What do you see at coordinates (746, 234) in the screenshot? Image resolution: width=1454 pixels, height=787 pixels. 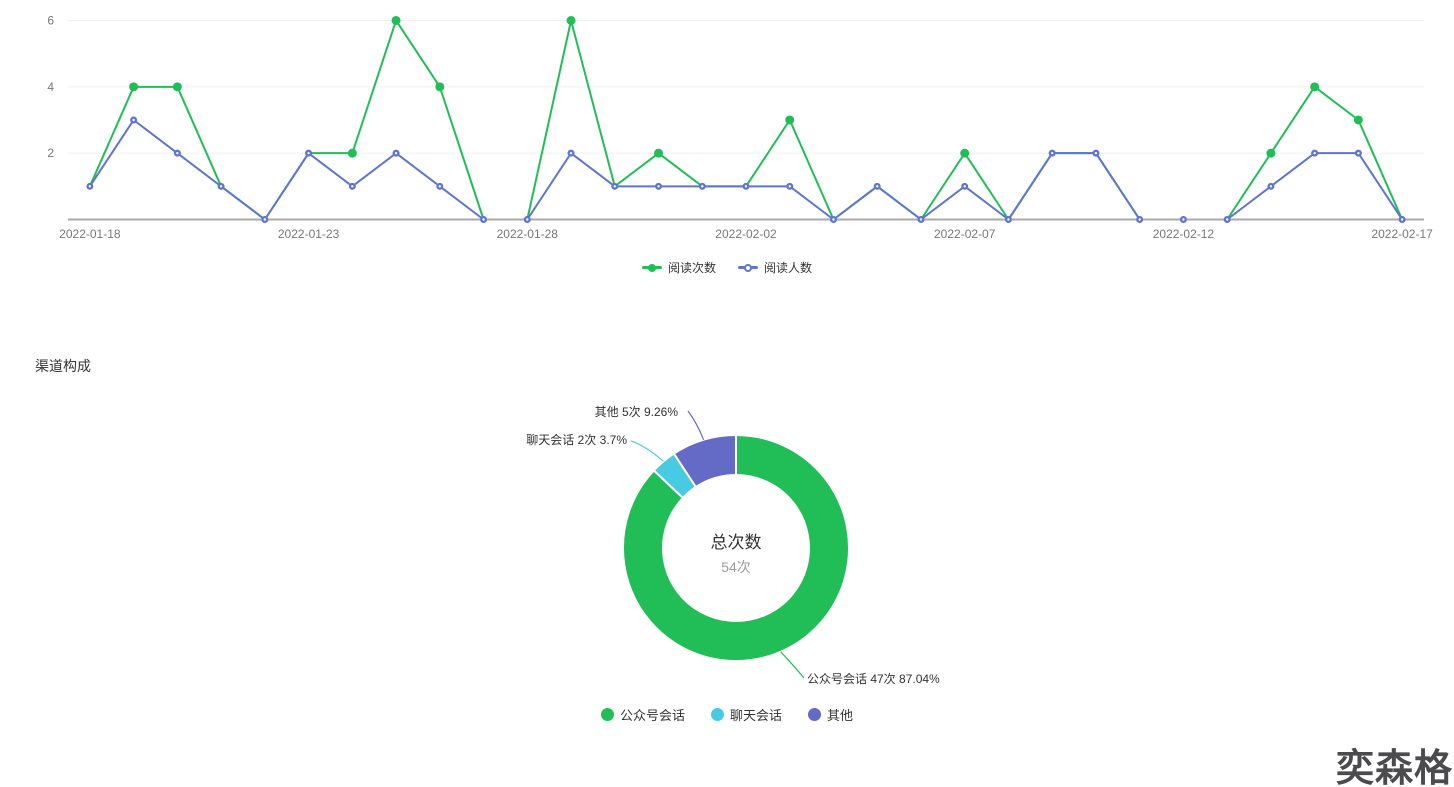 I see `svg-text: 2022-02-02` at bounding box center [746, 234].